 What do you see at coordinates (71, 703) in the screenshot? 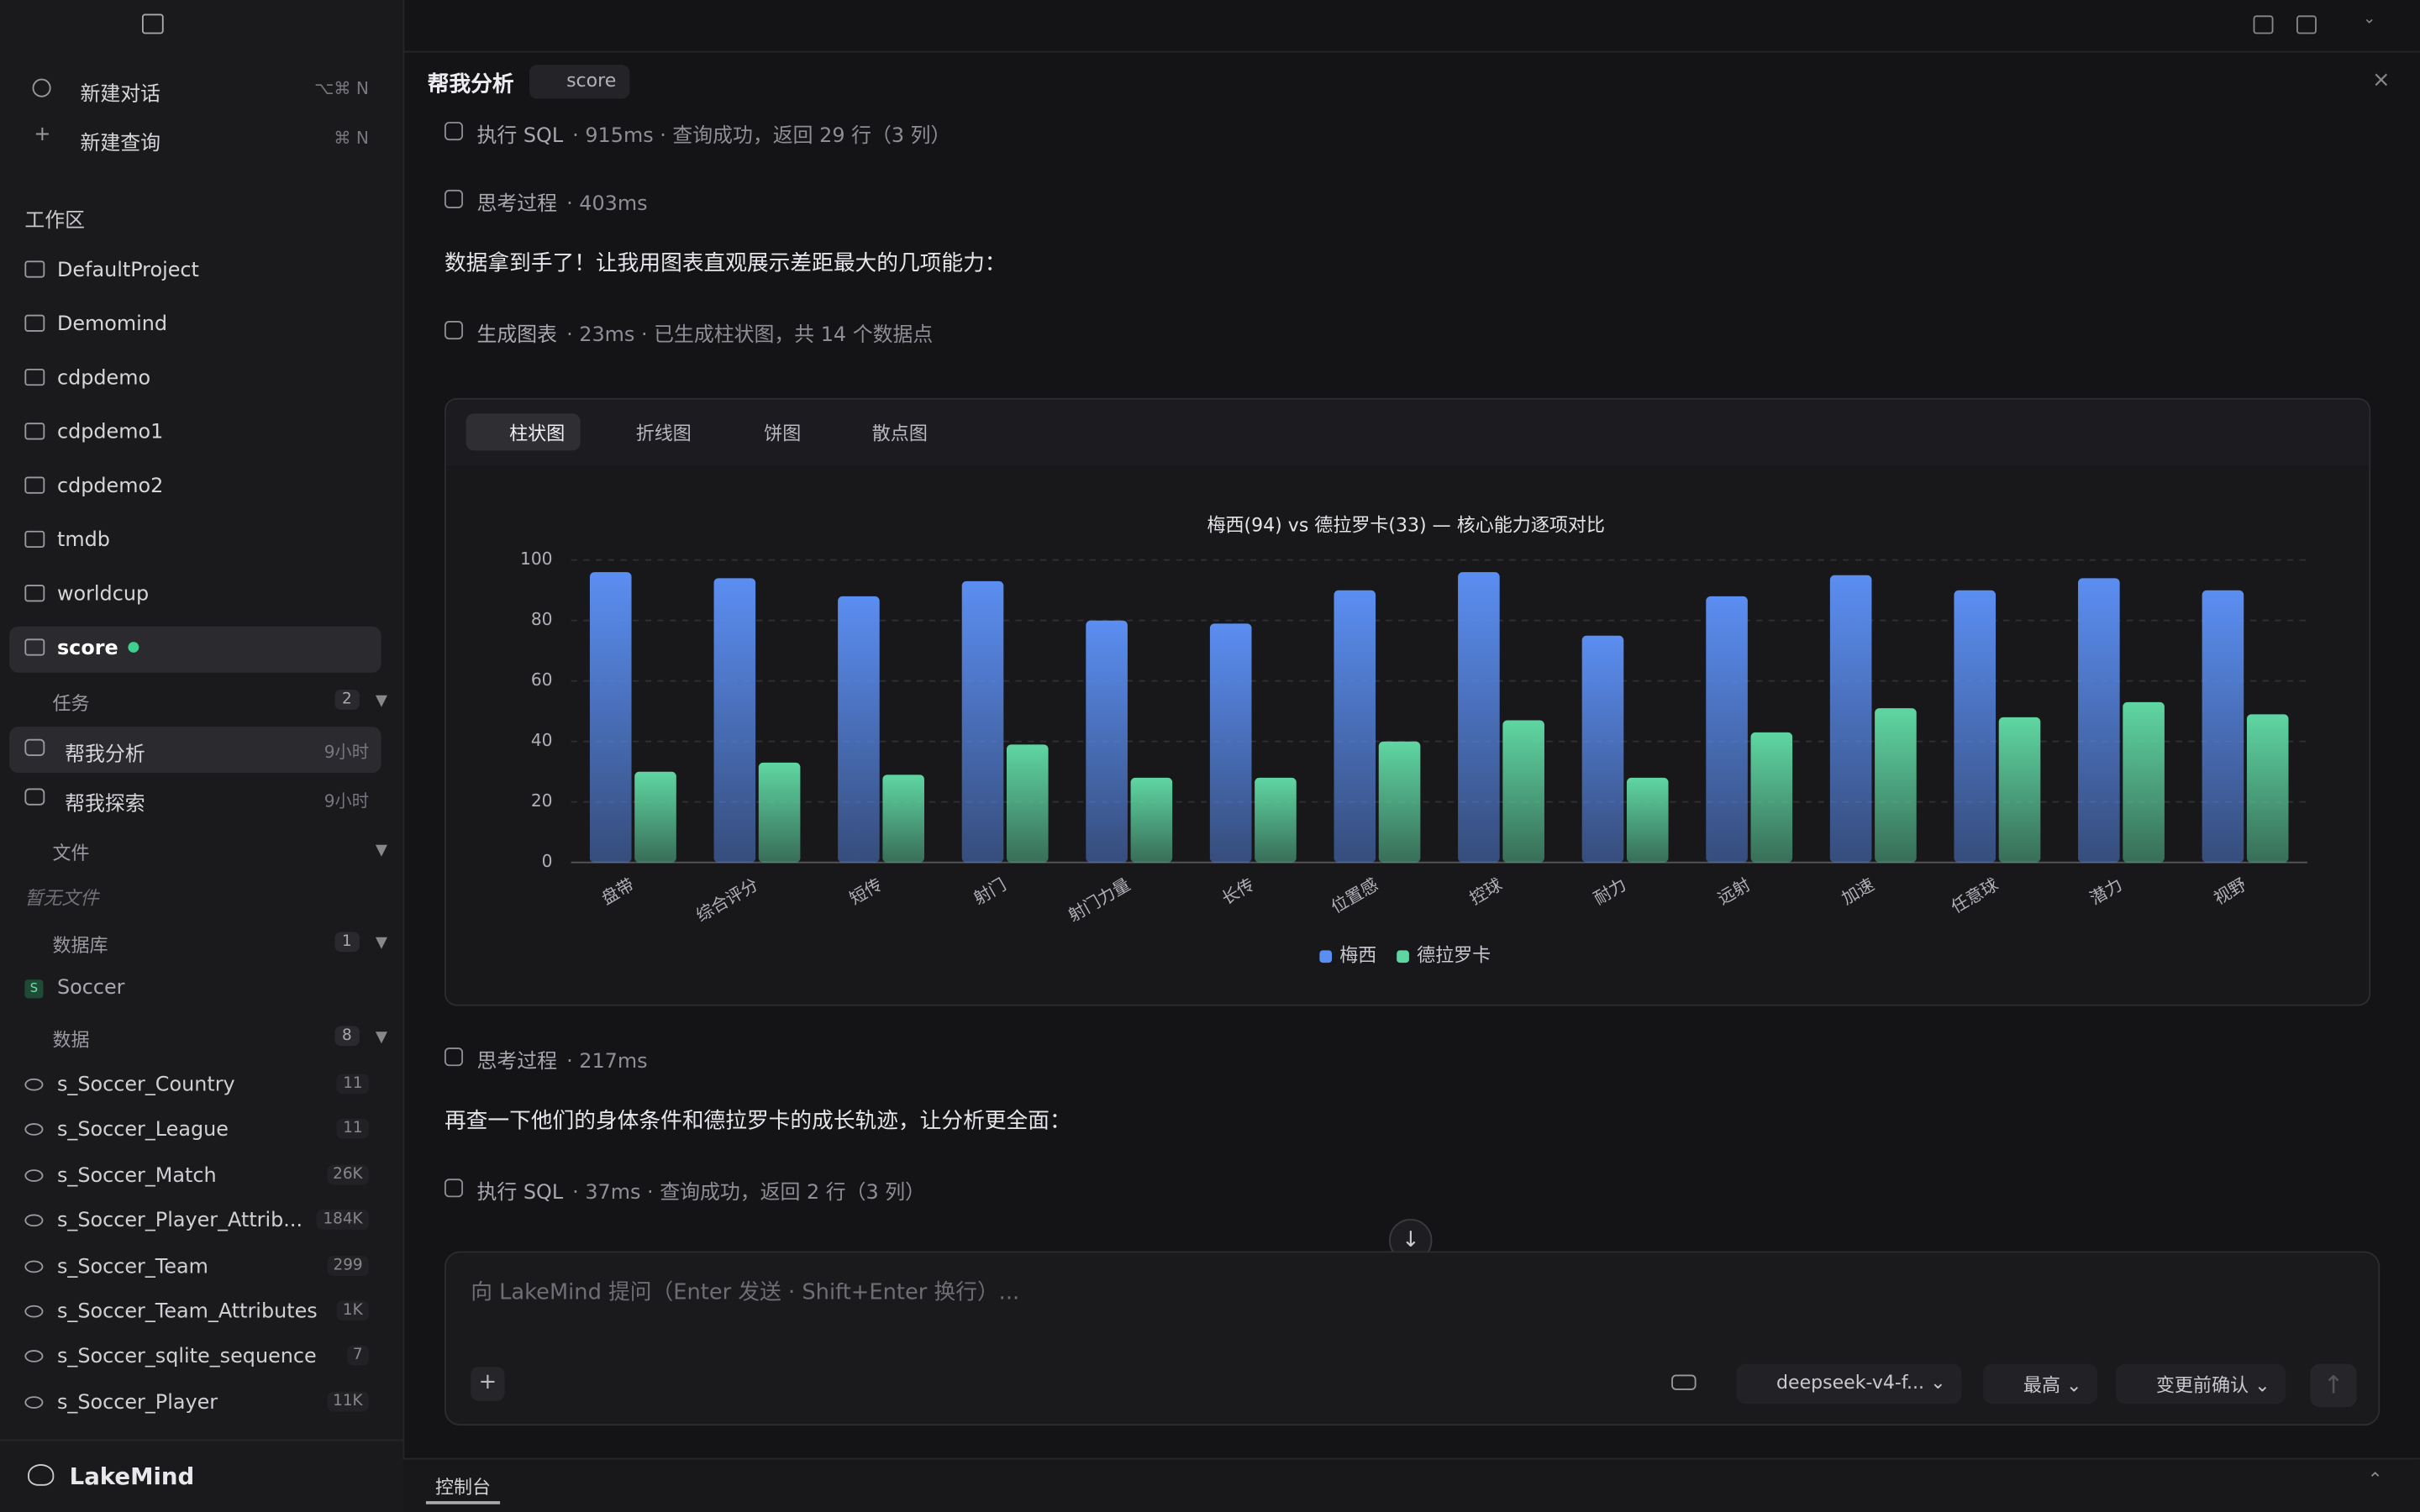
I see `tasks-label: 任务` at bounding box center [71, 703].